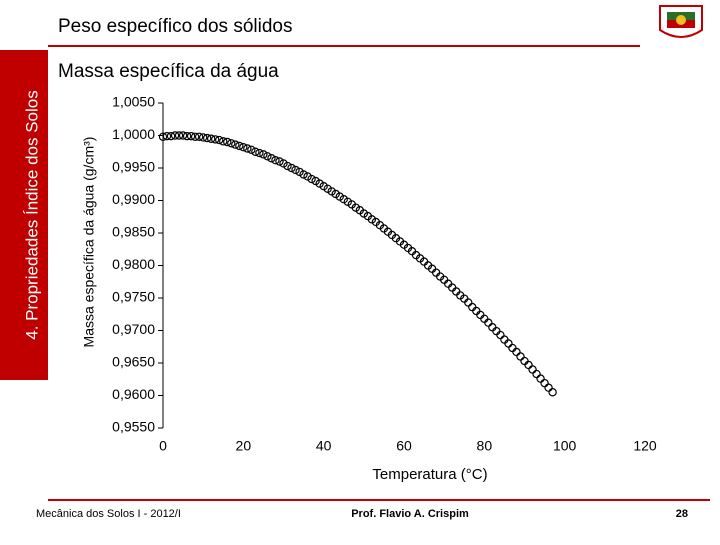 The image size is (720, 545). I want to click on subtitle: Massa específica da água, so click(168, 71).